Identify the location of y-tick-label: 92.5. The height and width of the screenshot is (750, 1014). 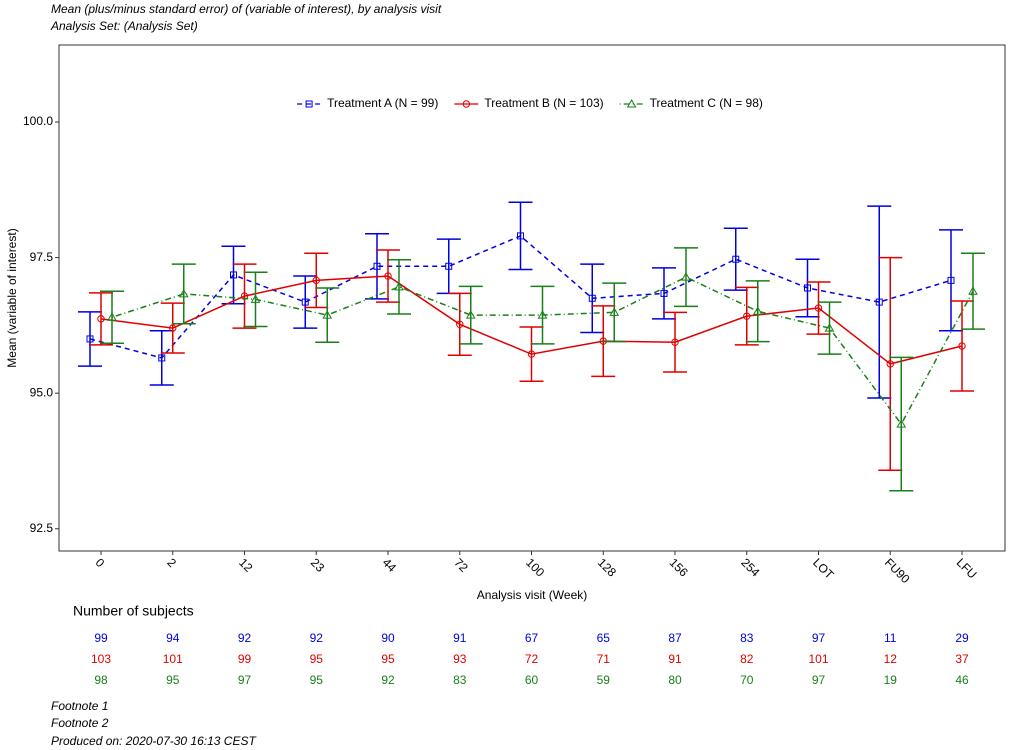
(42, 528).